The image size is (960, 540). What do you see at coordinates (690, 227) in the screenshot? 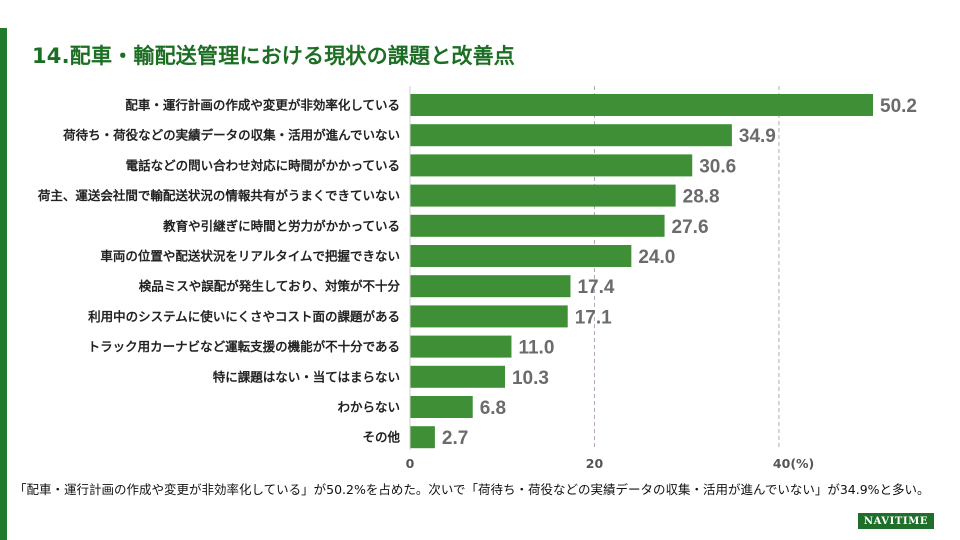
I see `value-label: 27.6` at bounding box center [690, 227].